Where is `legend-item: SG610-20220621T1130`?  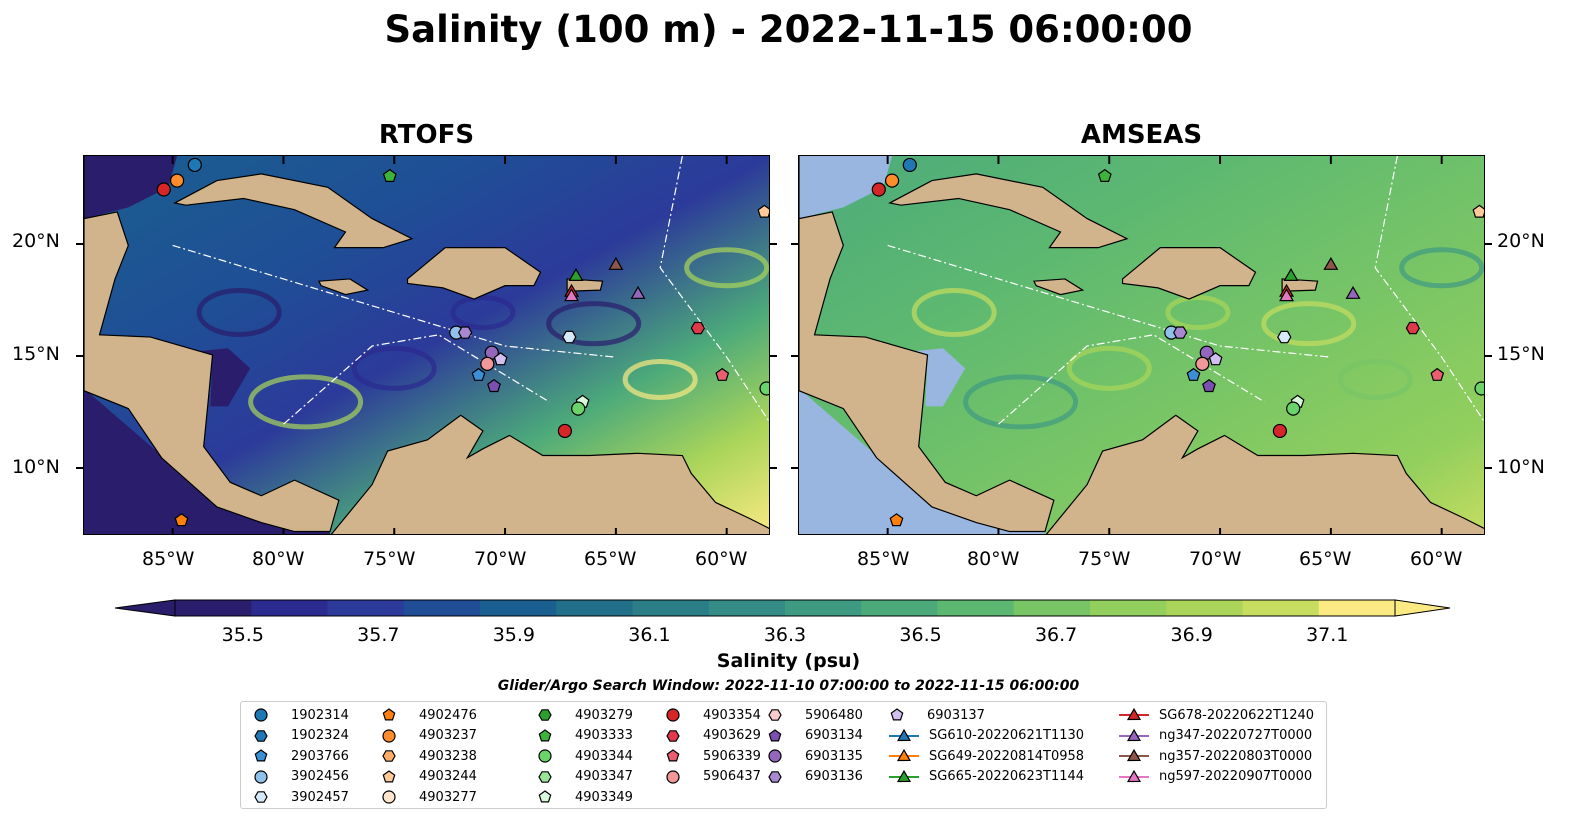
legend-item: SG610-20220621T1130 is located at coordinates (986, 736).